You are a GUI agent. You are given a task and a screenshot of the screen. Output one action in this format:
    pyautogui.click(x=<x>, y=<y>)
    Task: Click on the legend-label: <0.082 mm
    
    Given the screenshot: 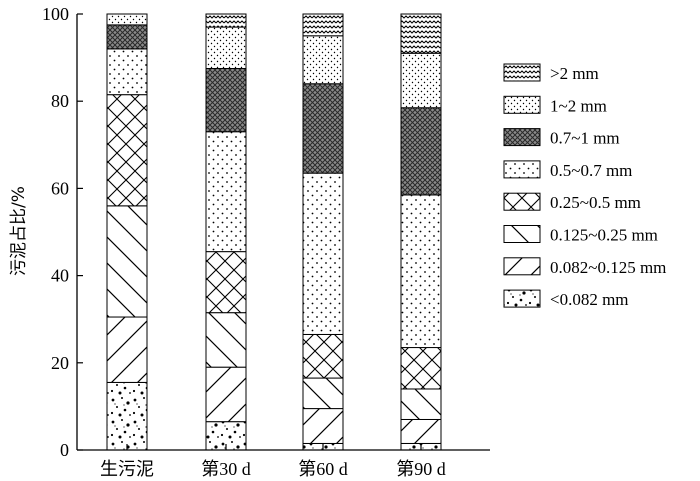 What is the action you would take?
    pyautogui.click(x=589, y=299)
    